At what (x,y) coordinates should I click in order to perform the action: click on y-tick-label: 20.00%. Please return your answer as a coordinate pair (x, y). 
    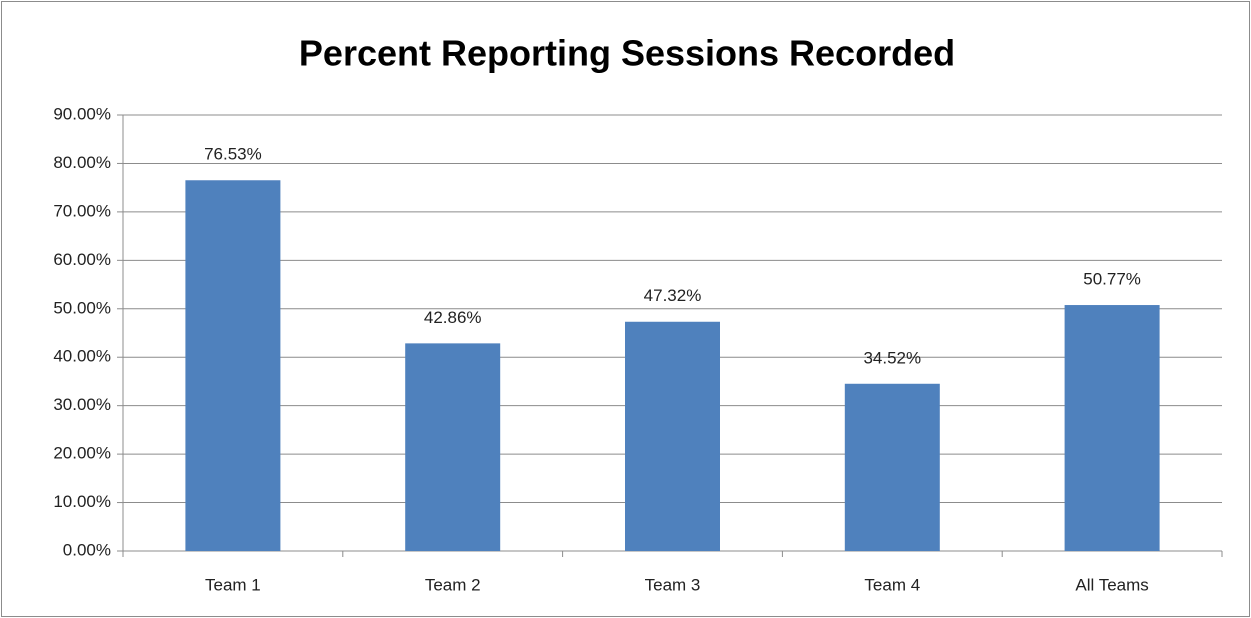
    Looking at the image, I should click on (82, 453).